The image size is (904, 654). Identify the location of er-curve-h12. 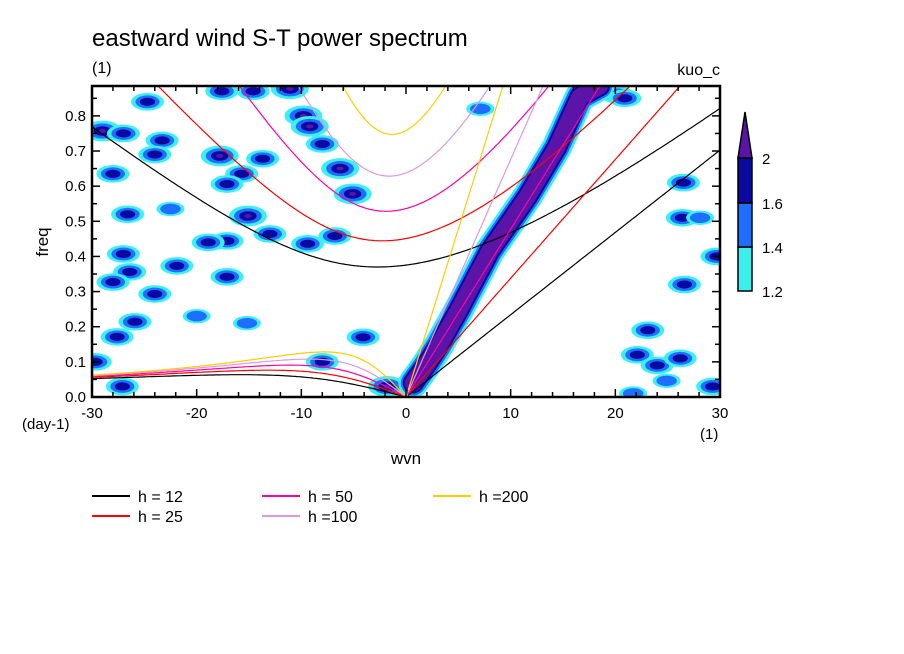
(249, 385).